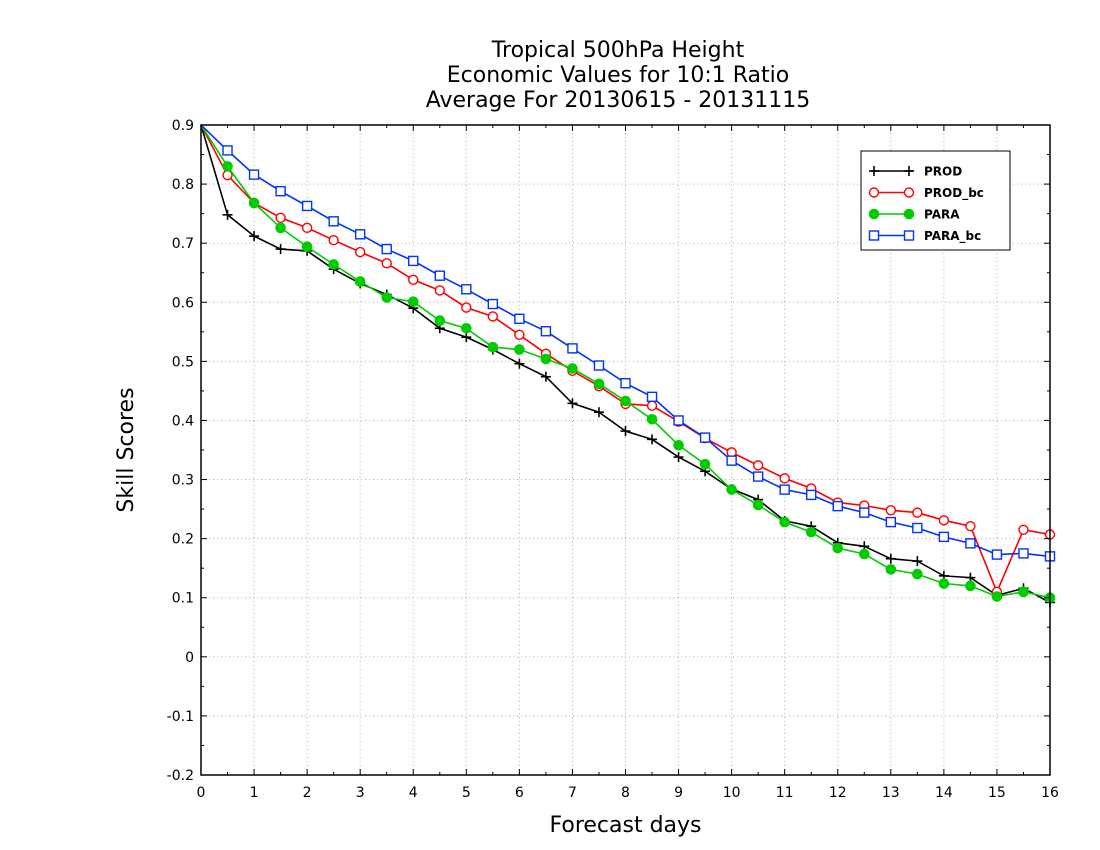 Image resolution: width=1100 pixels, height=850 pixels. I want to click on legend-item: PARA, so click(914, 215).